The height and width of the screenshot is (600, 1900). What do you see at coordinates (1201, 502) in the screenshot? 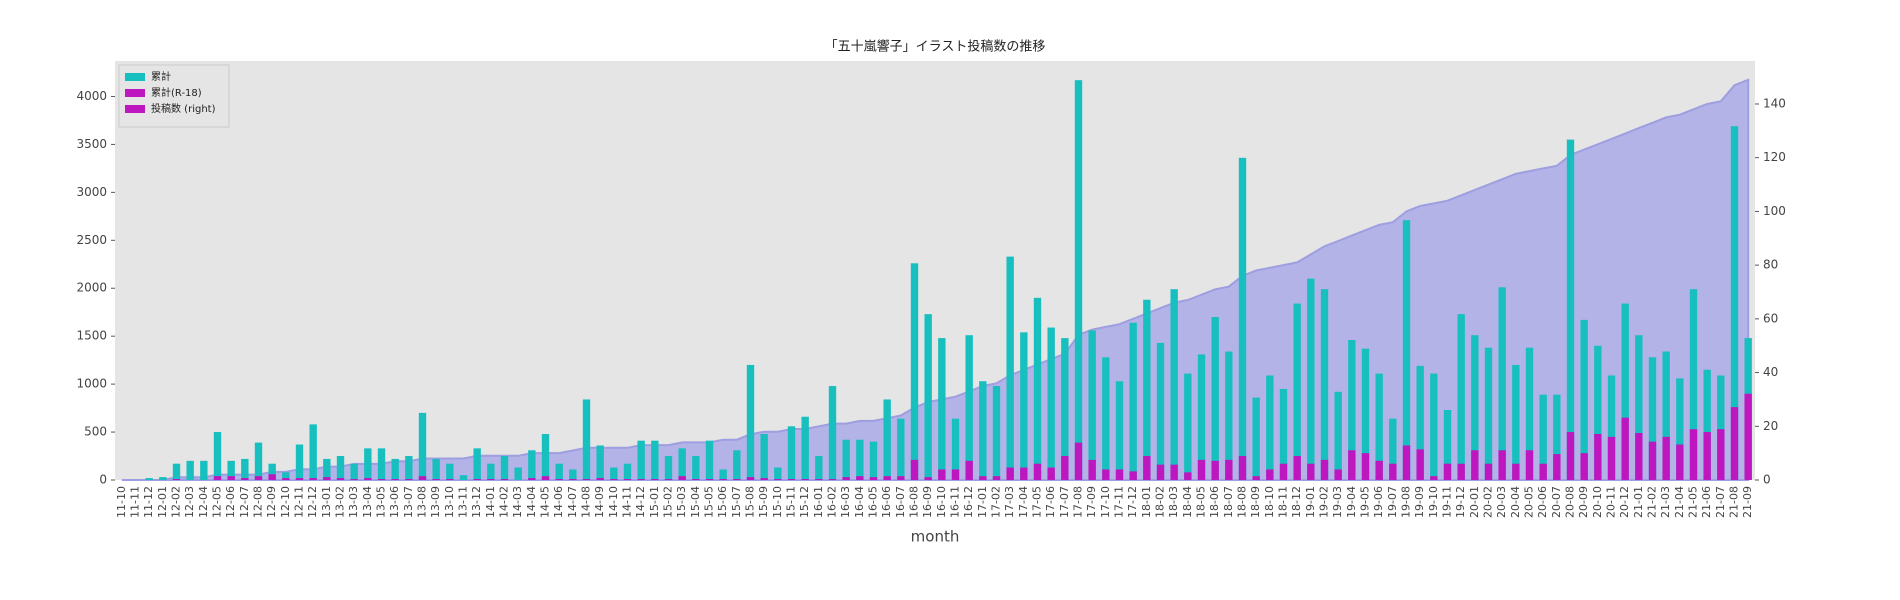
I see `x-tick-label: 18-05` at bounding box center [1201, 502].